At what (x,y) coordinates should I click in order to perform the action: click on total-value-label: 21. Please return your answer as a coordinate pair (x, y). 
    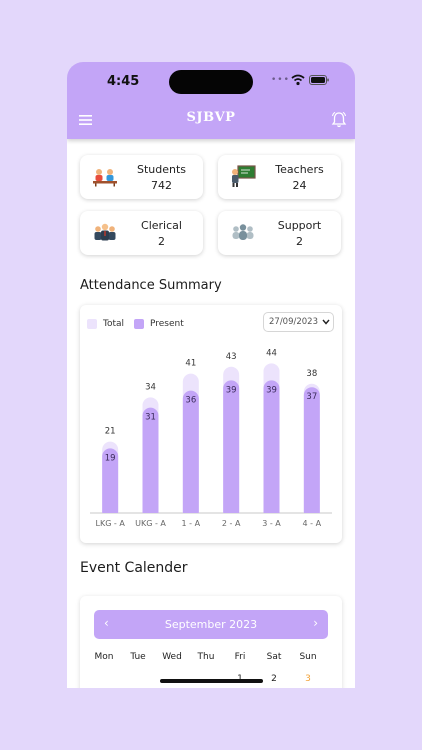
    Looking at the image, I should click on (110, 432).